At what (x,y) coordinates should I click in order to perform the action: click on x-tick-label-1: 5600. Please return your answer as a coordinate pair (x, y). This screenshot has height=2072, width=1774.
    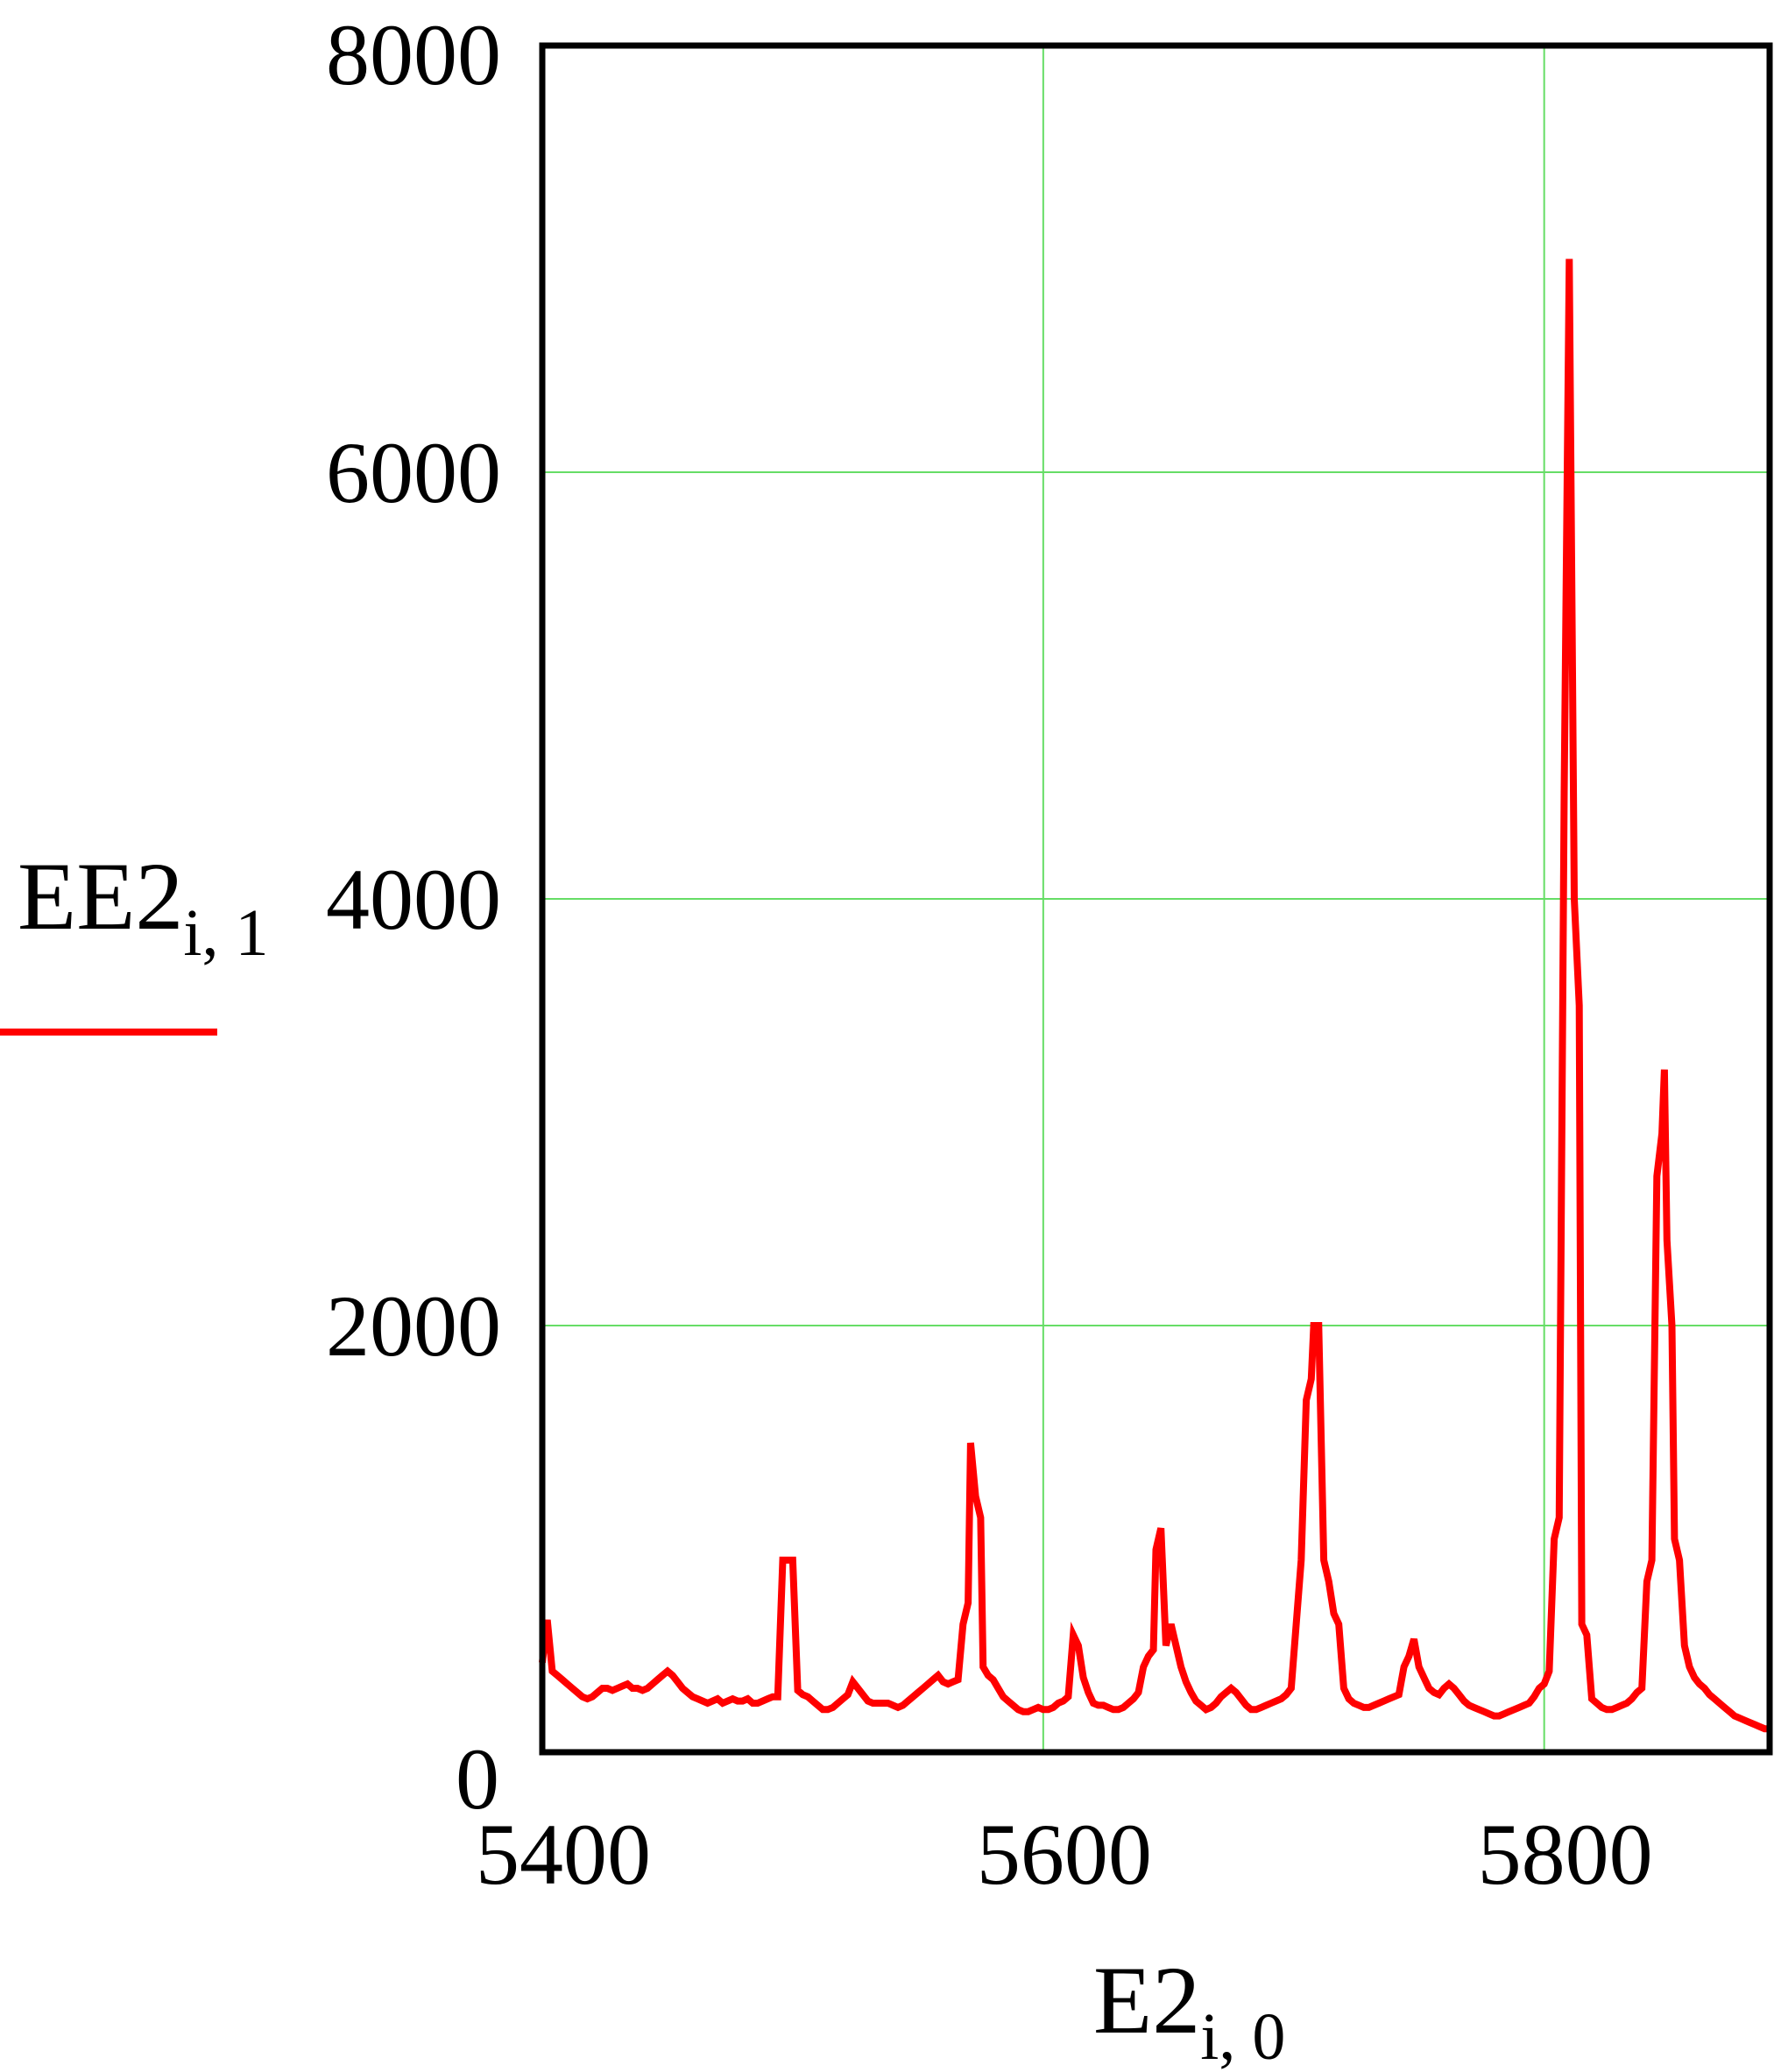
    Looking at the image, I should click on (1064, 1854).